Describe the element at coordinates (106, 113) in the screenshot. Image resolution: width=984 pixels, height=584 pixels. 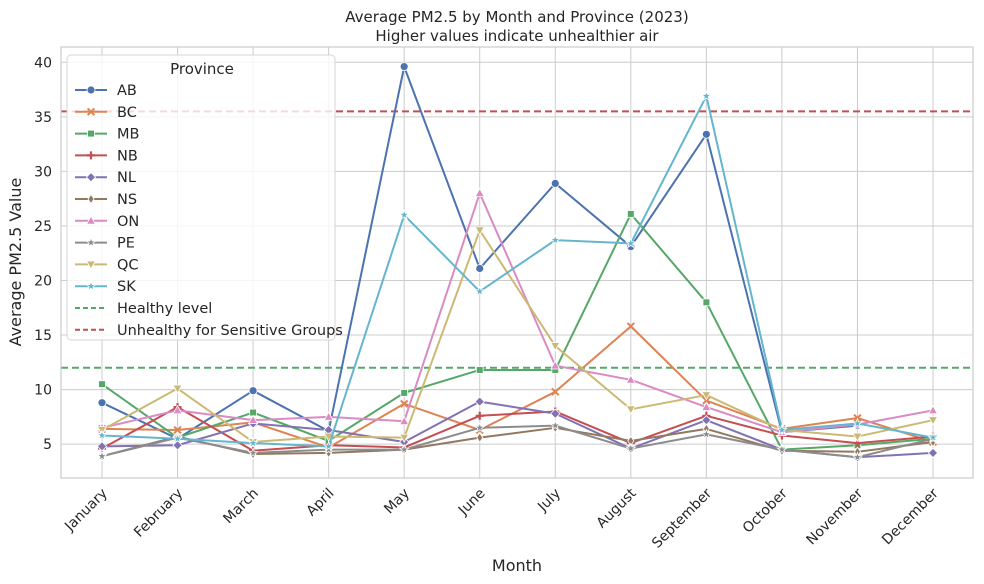
I see `legend-item-bc: BC` at that location.